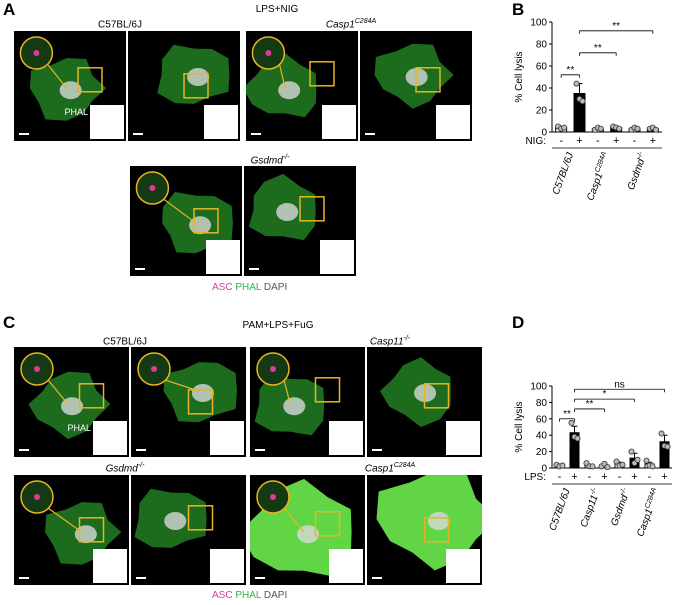  Describe the element at coordinates (542, 436) in the screenshot. I see `y-tick-label: 40` at that location.